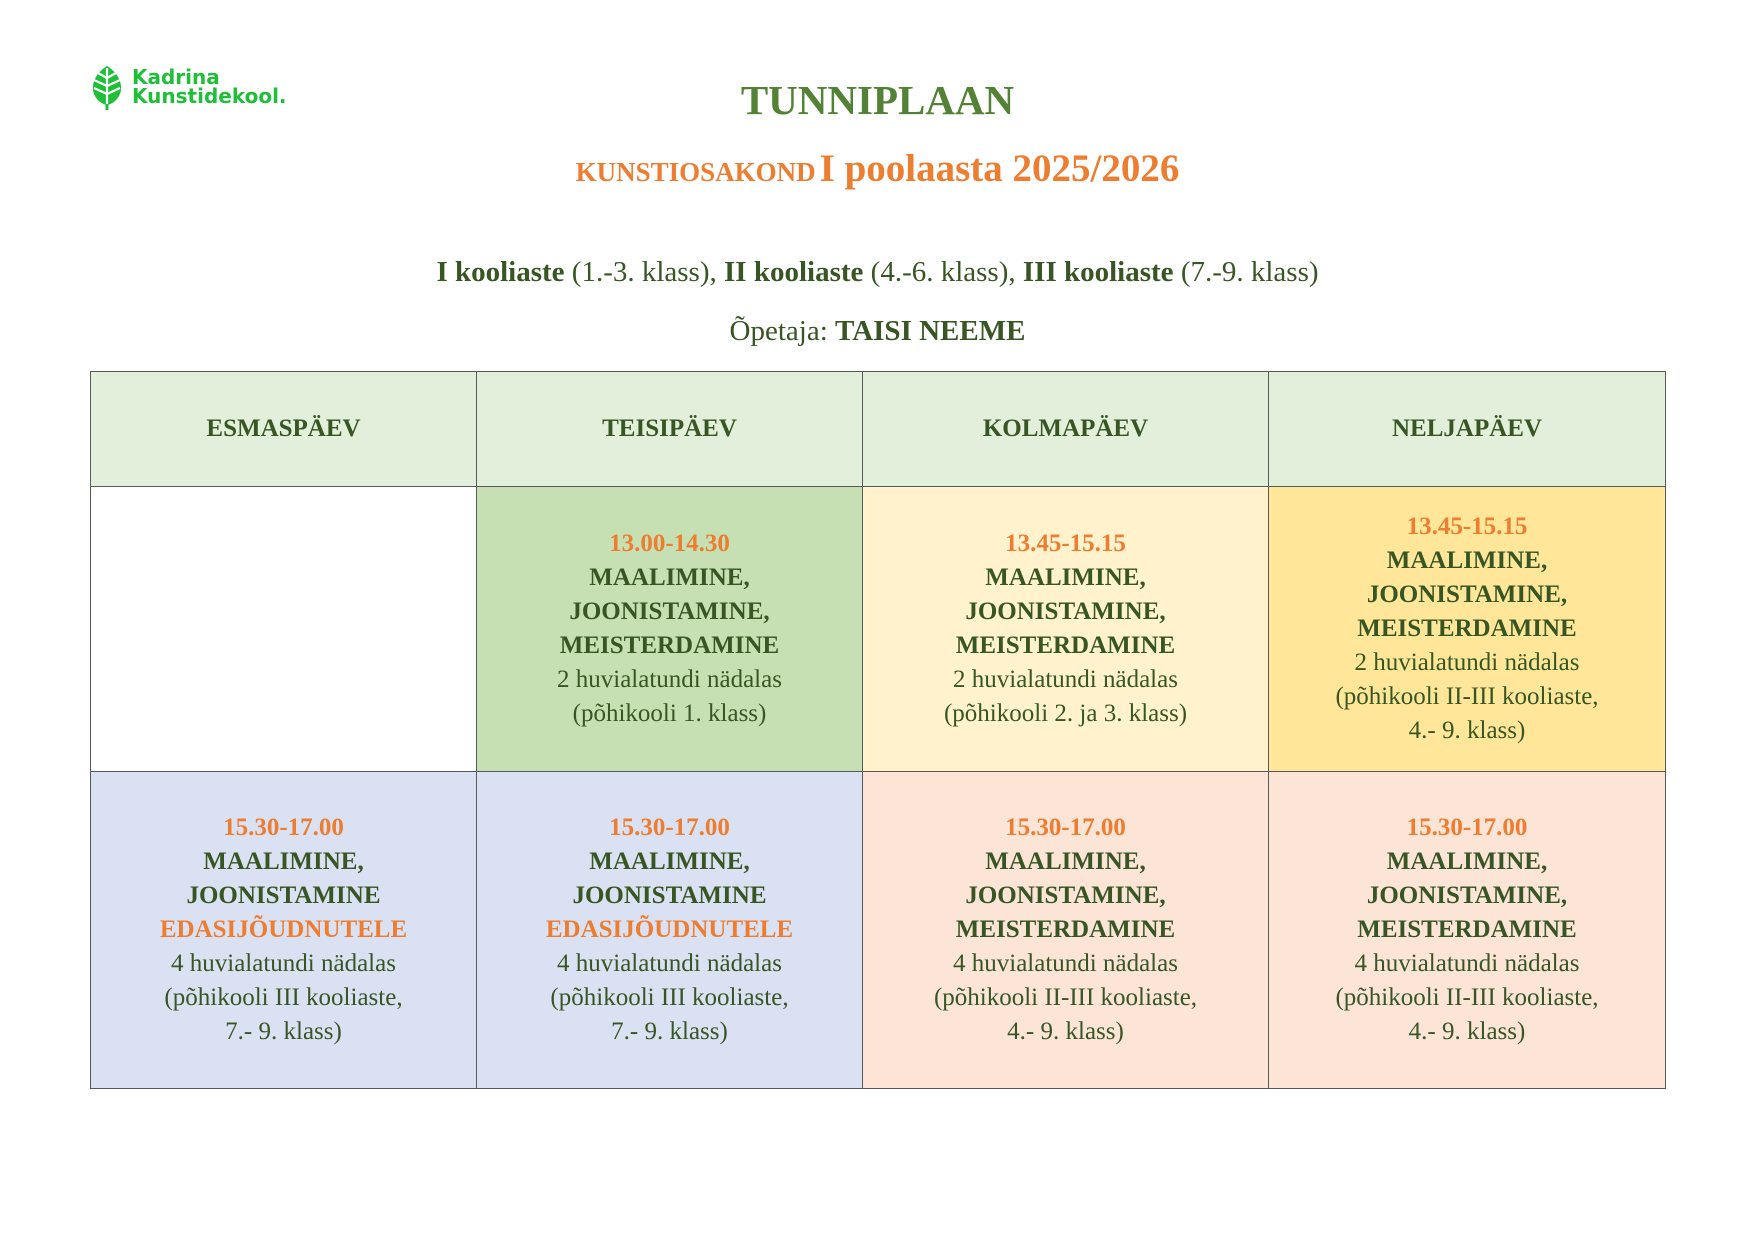  What do you see at coordinates (669, 543) in the screenshot?
I see `lesson-time: 13.00-14.30` at bounding box center [669, 543].